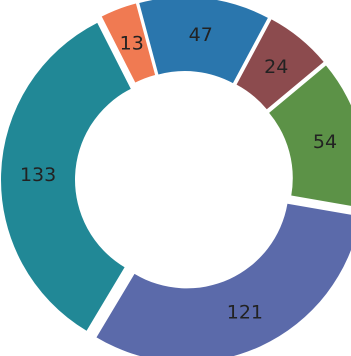 The width and height of the screenshot is (351, 356). I want to click on slice-label-133: 133, so click(38, 175).